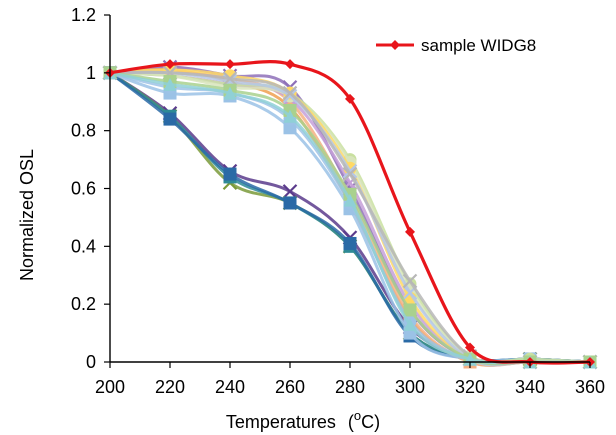 The height and width of the screenshot is (435, 616). I want to click on x-tick-label: 320, so click(470, 387).